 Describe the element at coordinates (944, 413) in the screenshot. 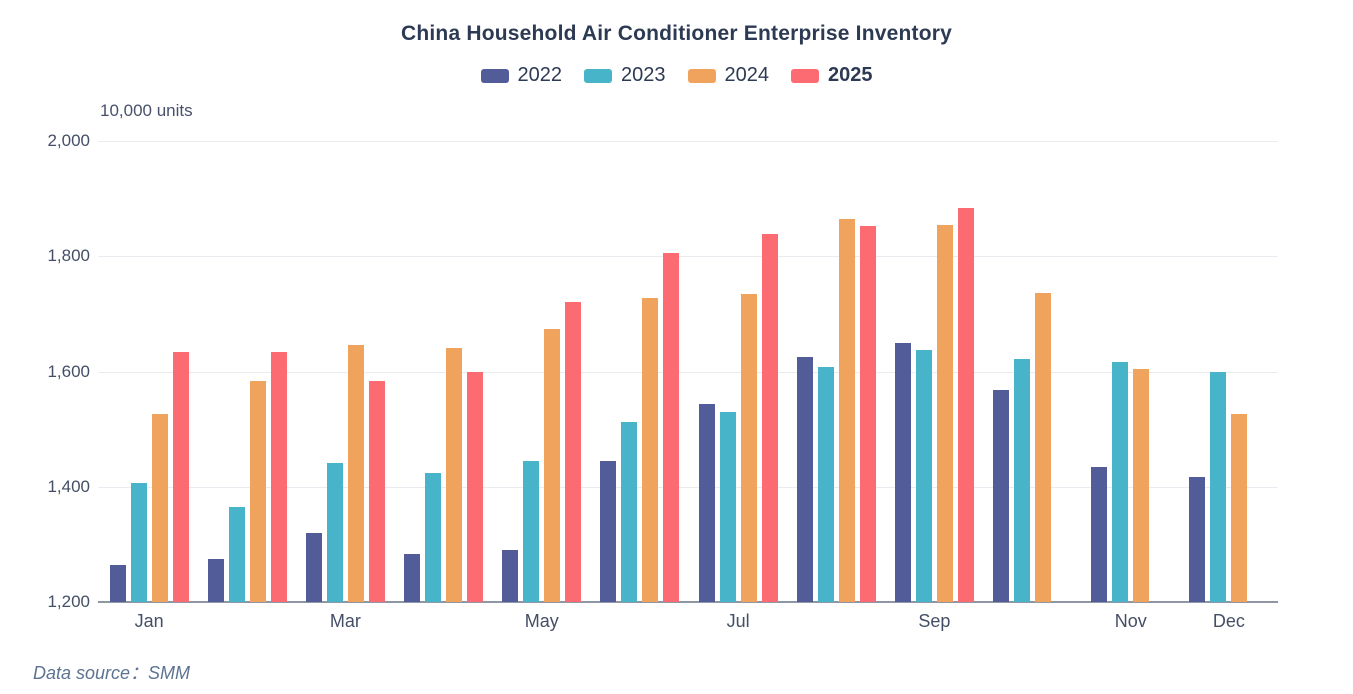

I see `bar-2024-Sep` at that location.